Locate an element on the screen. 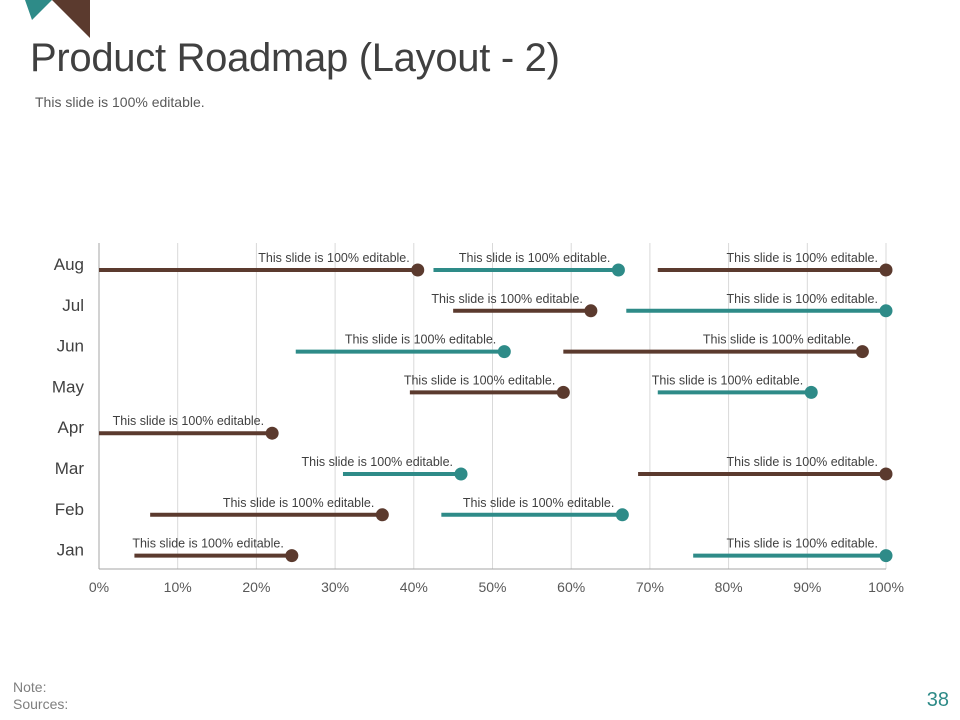  x-tick-label: 60% is located at coordinates (571, 587).